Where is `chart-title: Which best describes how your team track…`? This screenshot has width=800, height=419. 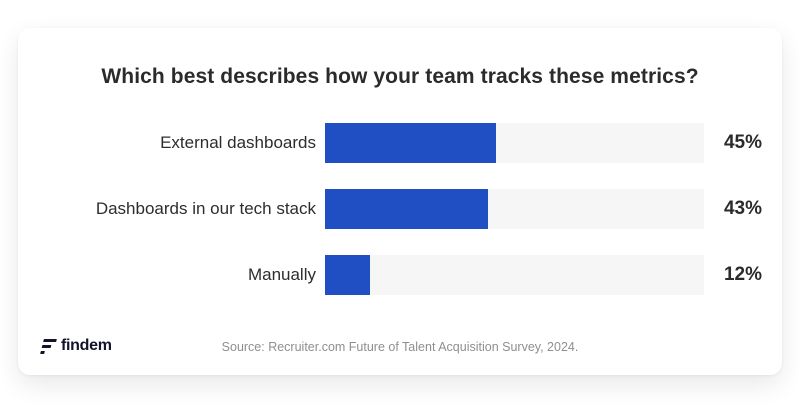
chart-title: Which best describes how your team track… is located at coordinates (400, 76).